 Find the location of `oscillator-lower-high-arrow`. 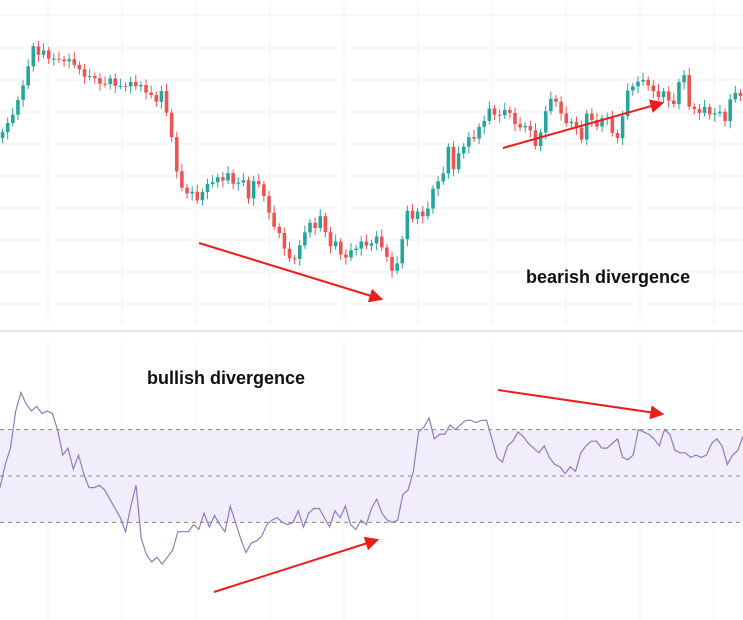

oscillator-lower-high-arrow is located at coordinates (581, 404).